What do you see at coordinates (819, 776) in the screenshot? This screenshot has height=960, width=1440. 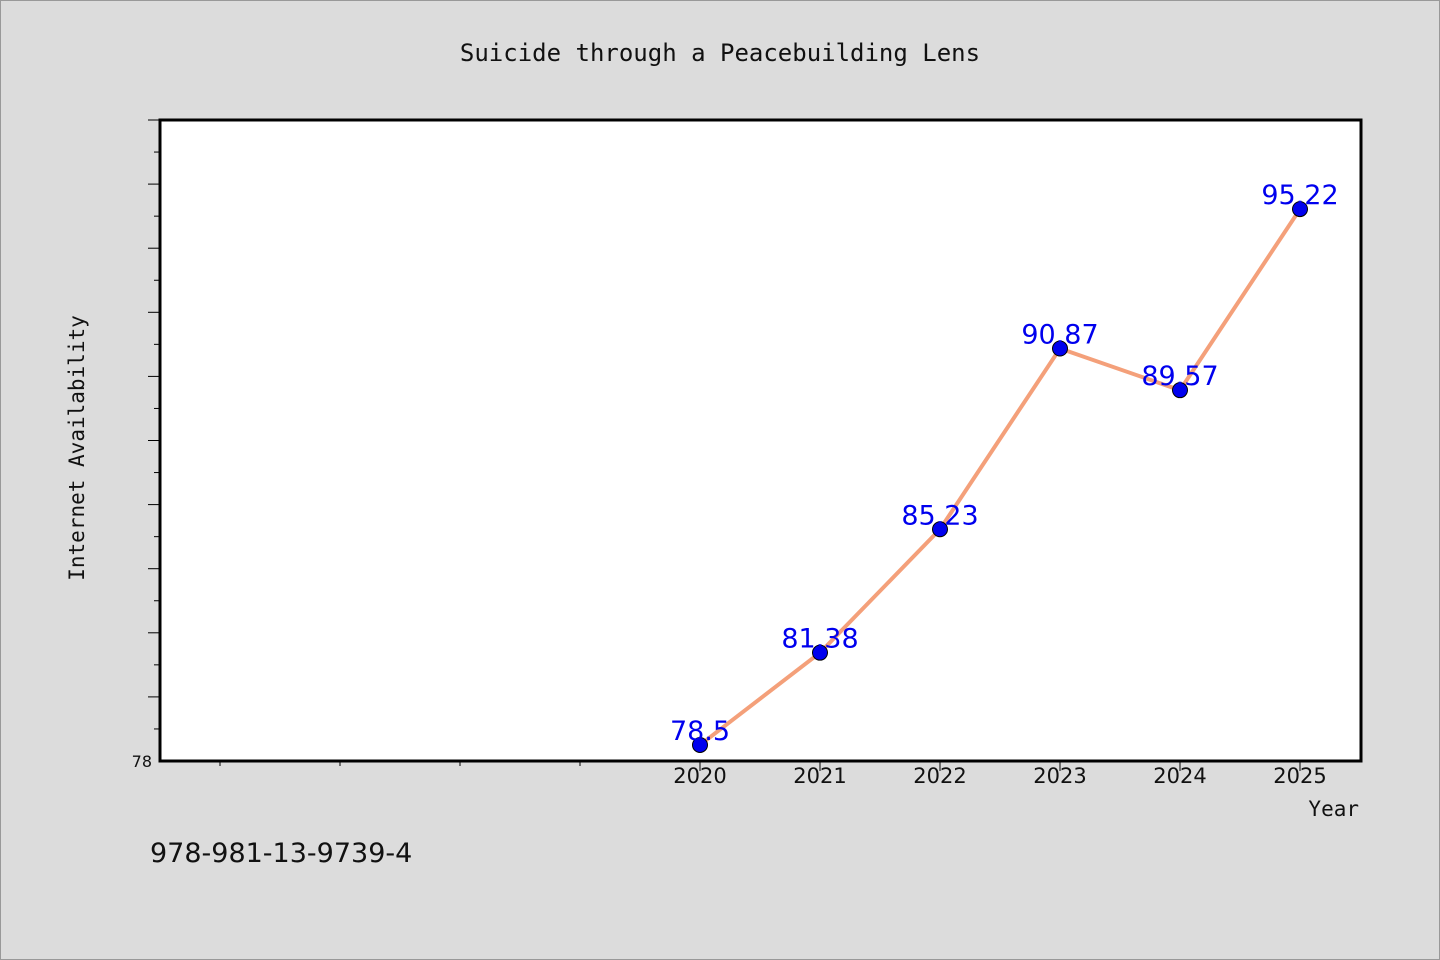 I see `x-tick-label: 2021` at bounding box center [819, 776].